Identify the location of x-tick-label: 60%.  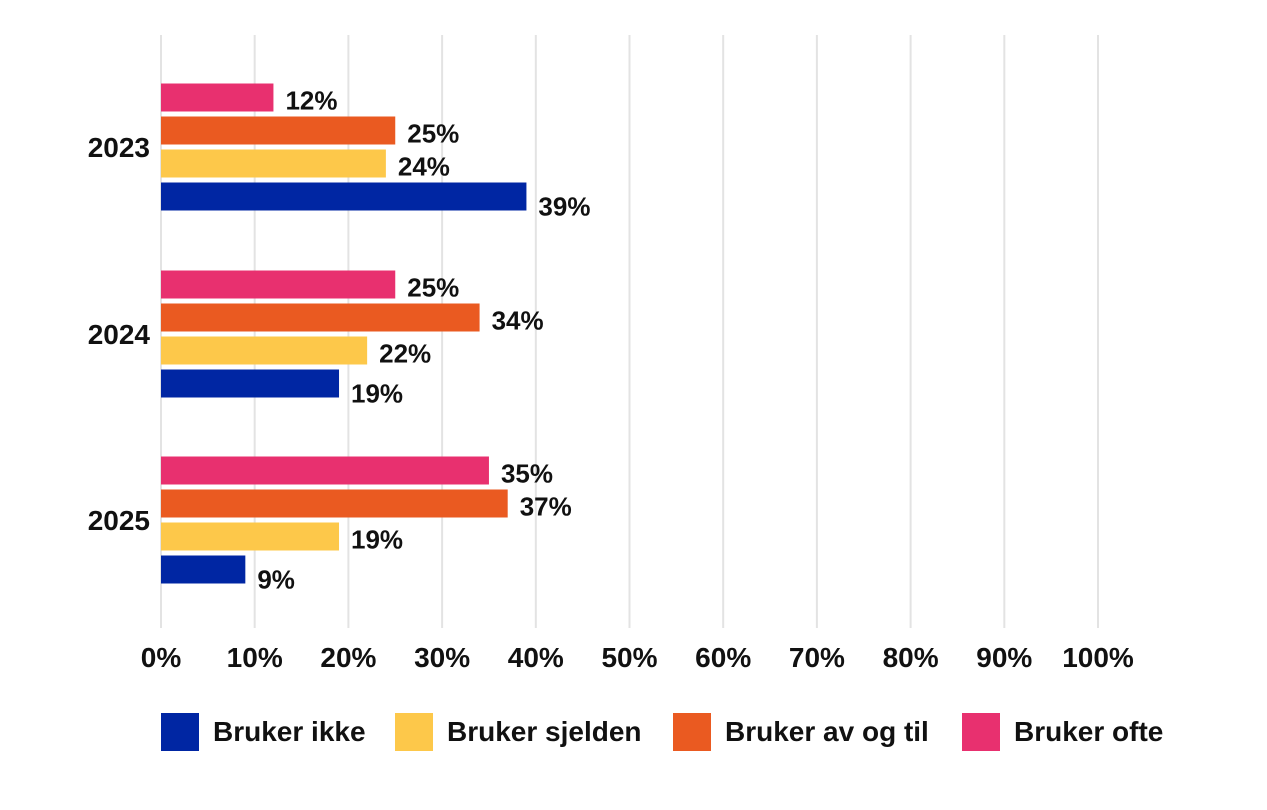
(723, 657).